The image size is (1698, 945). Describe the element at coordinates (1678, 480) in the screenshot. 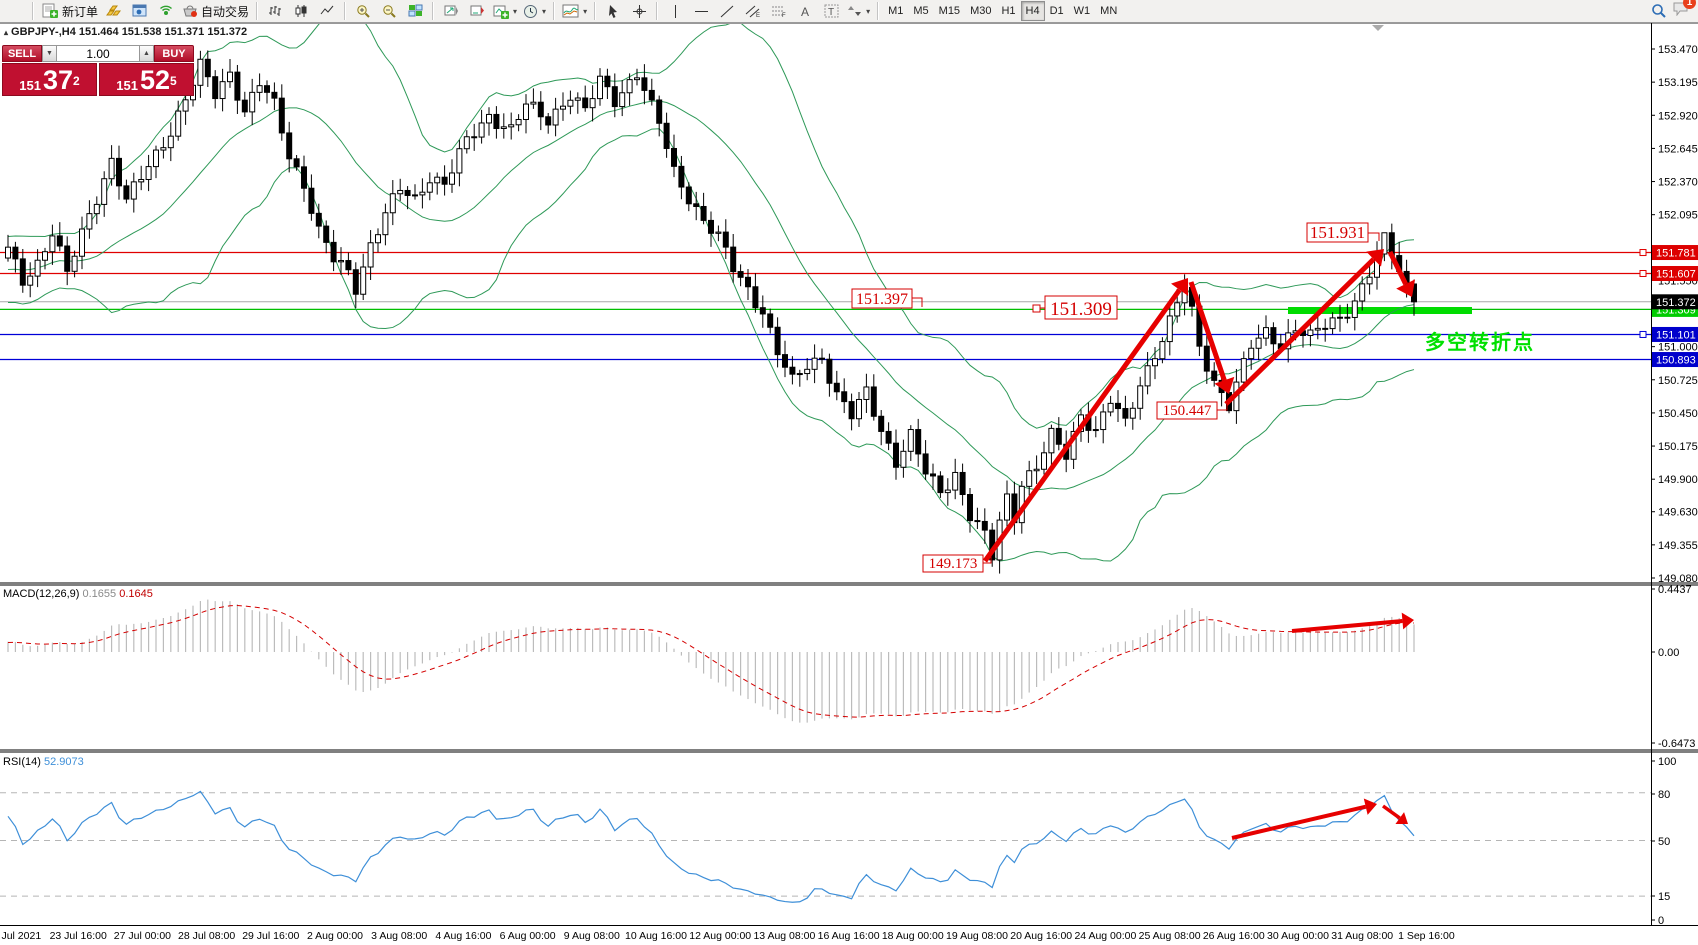

I see `svg-text: 149.900` at that location.